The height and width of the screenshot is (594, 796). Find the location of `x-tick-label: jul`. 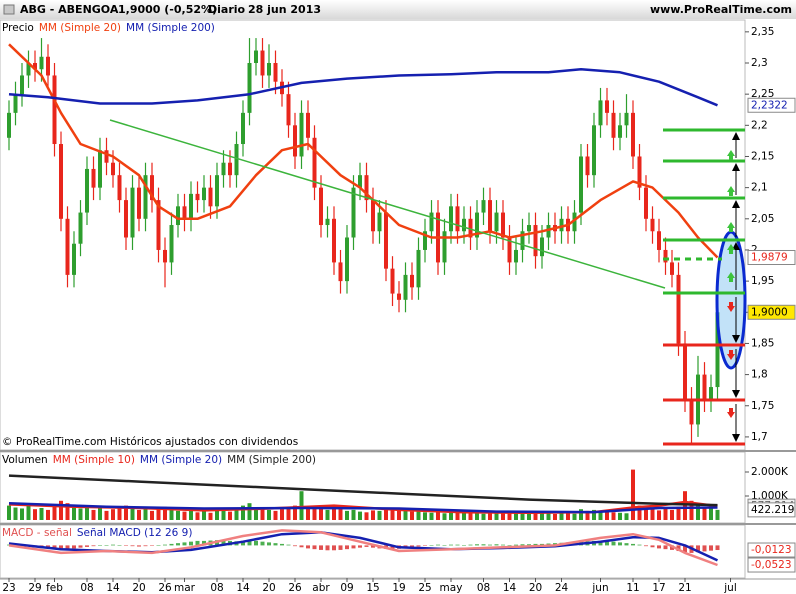

x-tick-label: jul is located at coordinates (730, 588).